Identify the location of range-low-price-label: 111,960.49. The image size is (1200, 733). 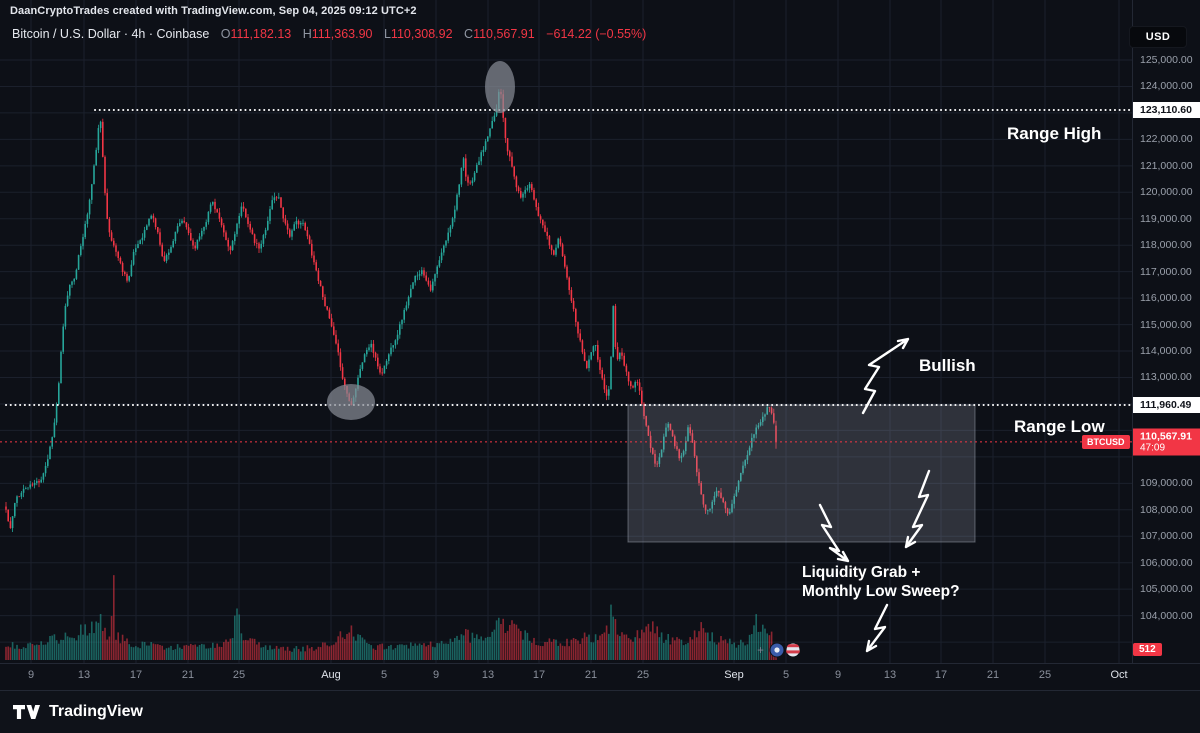
(1166, 404).